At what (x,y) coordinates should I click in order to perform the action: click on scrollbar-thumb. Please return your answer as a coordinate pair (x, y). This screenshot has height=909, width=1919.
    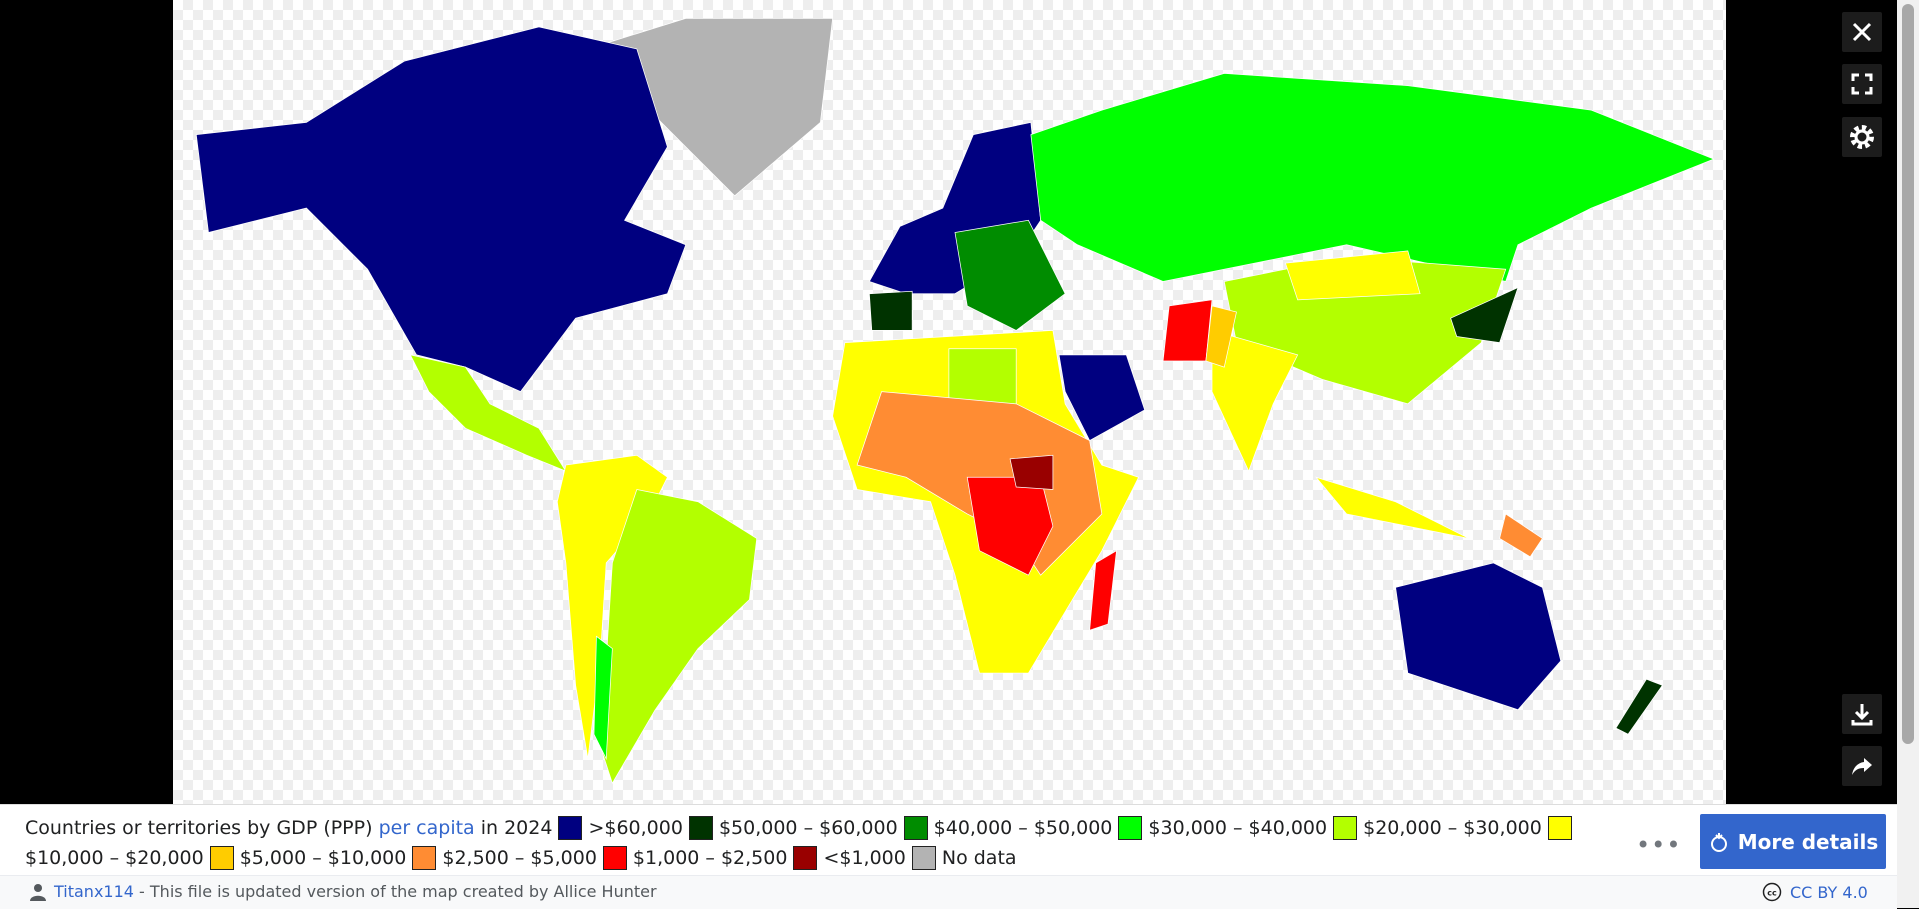
    Looking at the image, I should click on (1908, 374).